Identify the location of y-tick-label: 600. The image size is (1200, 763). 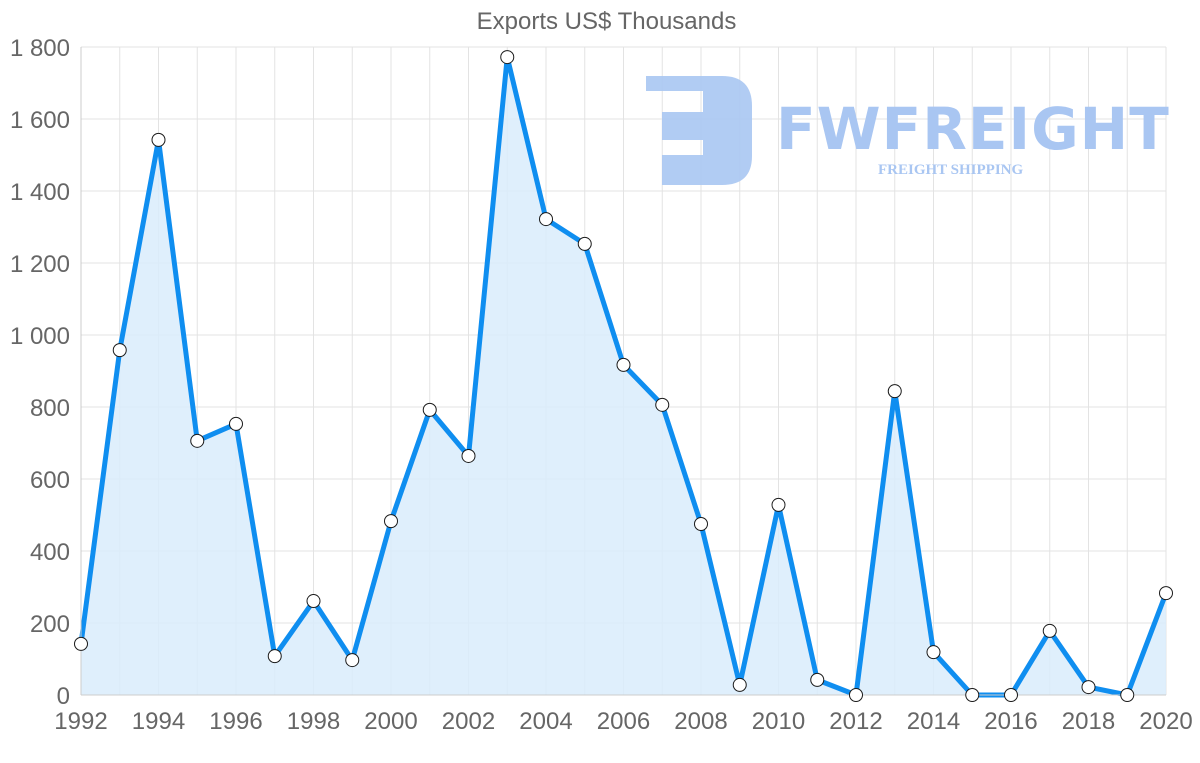
(50, 480).